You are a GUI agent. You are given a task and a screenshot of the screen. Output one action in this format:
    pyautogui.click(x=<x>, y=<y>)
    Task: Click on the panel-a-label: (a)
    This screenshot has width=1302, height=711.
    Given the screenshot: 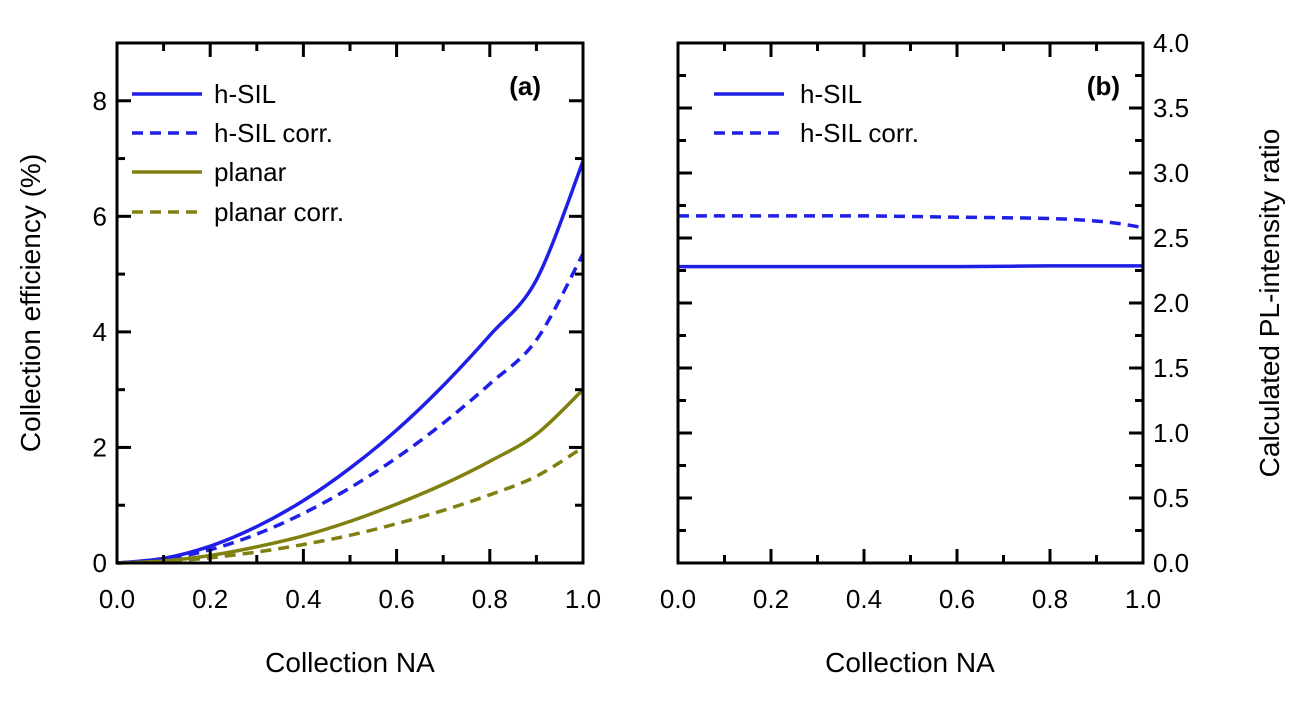 What is the action you would take?
    pyautogui.click(x=525, y=86)
    